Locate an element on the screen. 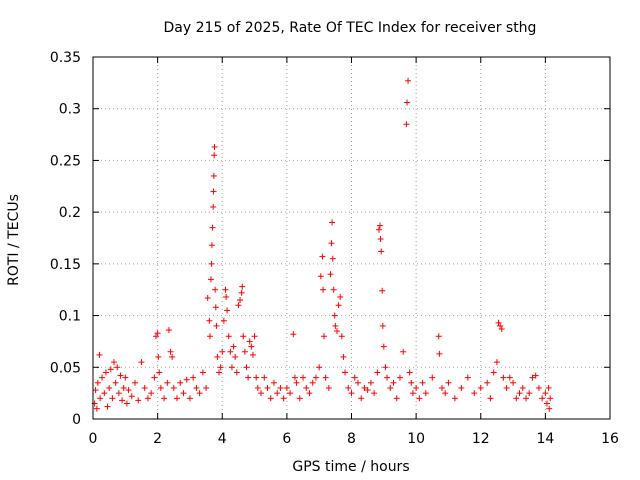 Image resolution: width=640 pixels, height=480 pixels. x-tick-label: 16 is located at coordinates (610, 439).